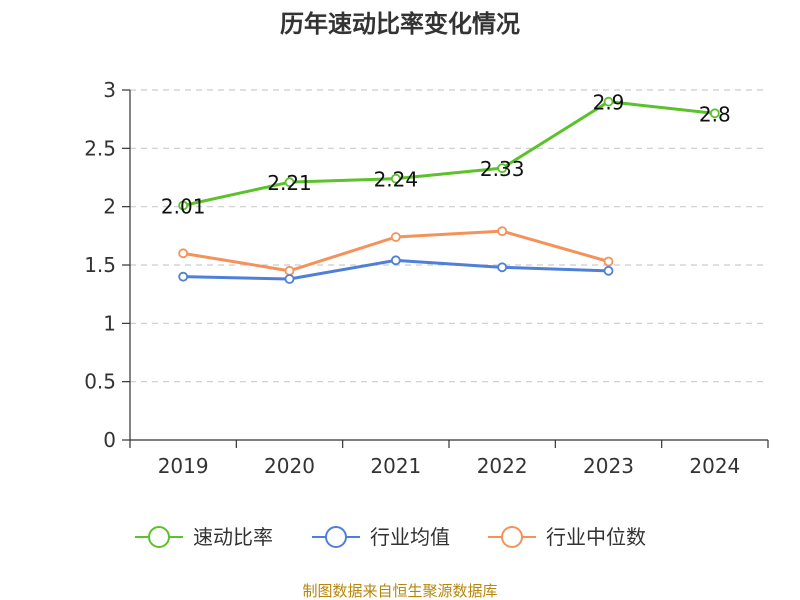 This screenshot has height=600, width=800. Describe the element at coordinates (399, 591) in the screenshot. I see `source-note: 制图数据来自恒生聚源数据库` at that location.